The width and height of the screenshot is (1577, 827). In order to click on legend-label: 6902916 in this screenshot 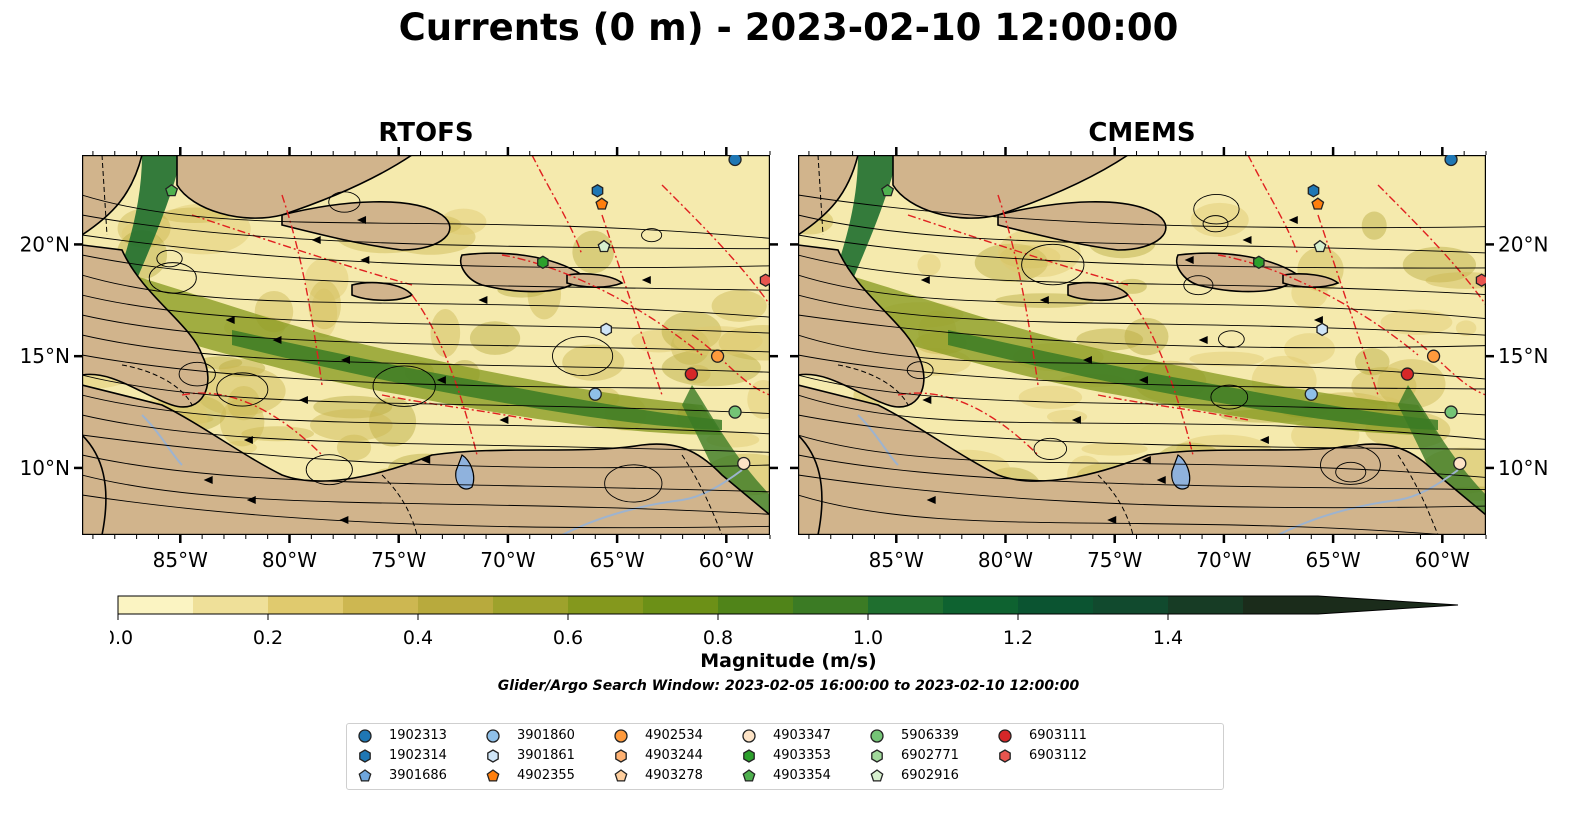, I will do `click(930, 775)`.